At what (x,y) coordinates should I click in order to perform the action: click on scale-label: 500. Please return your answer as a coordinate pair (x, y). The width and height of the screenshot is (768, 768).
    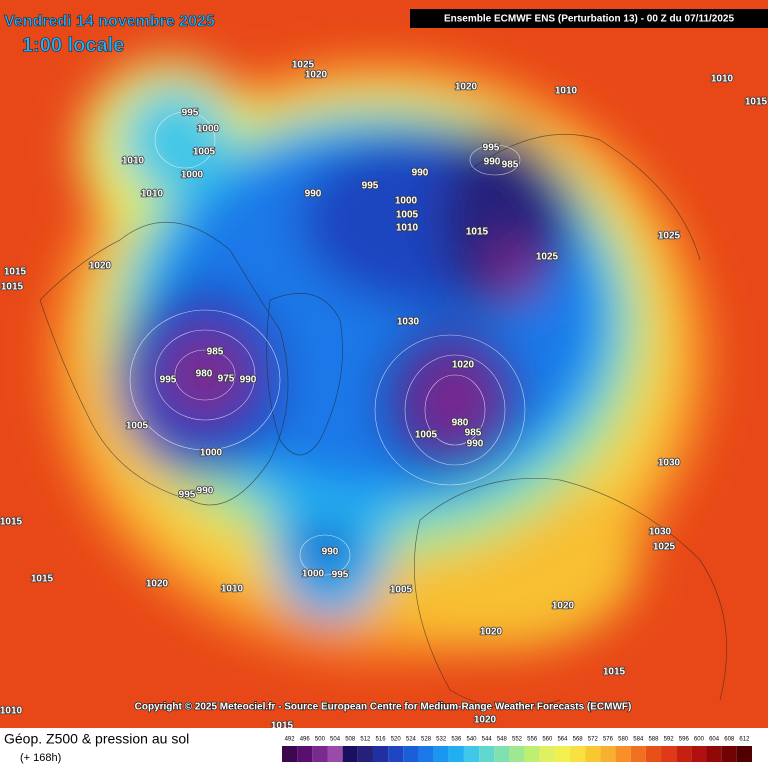
    Looking at the image, I should click on (320, 740).